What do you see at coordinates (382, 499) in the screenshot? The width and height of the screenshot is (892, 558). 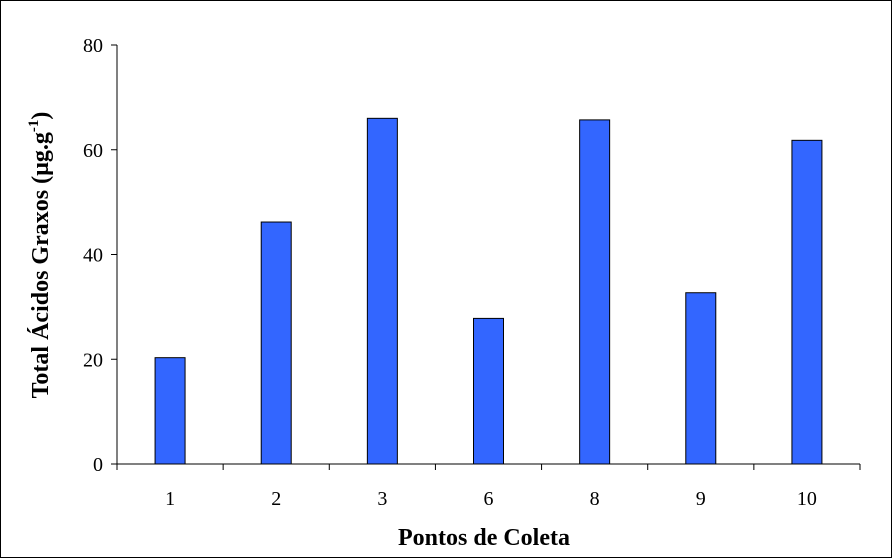 I see `x-tick-label-3: 3` at bounding box center [382, 499].